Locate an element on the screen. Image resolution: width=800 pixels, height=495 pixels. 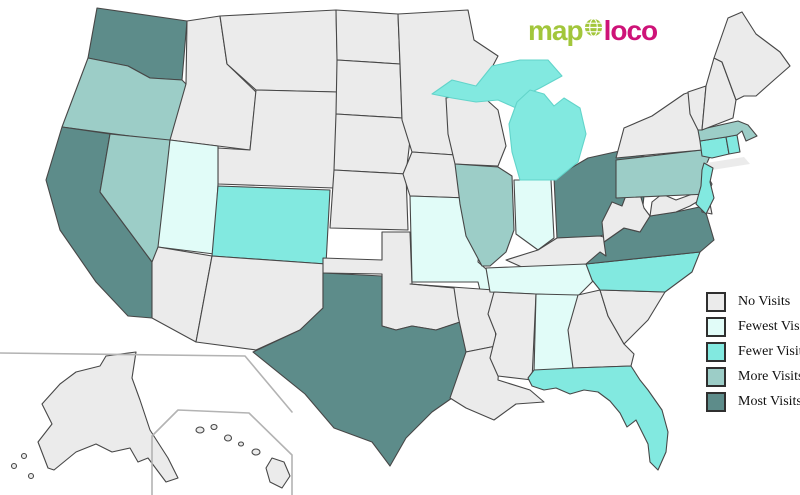
alaska-inset-frame is located at coordinates (146, 382).